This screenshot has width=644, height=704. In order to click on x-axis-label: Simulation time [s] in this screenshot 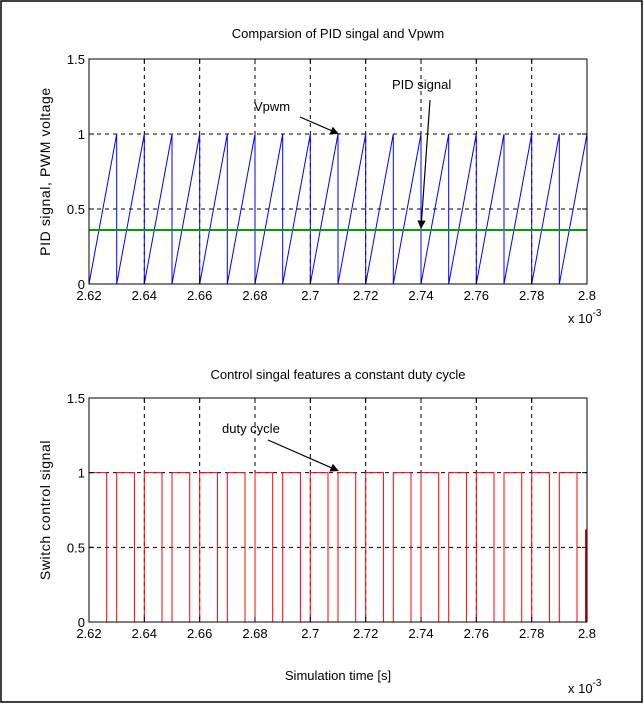, I will do `click(338, 675)`.